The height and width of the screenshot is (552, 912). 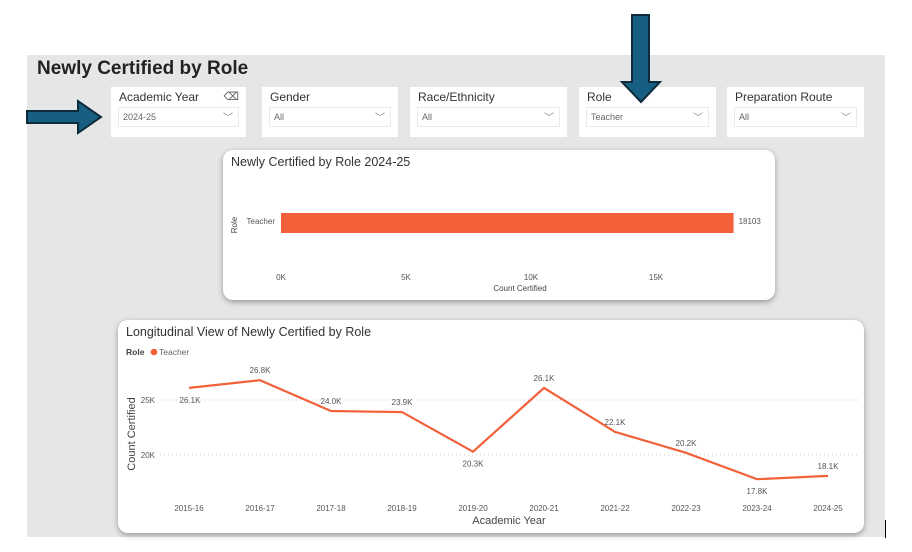 I want to click on slicer-academic-year: Academic Year ⌫ 2024-25 ﹀, so click(x=178, y=112).